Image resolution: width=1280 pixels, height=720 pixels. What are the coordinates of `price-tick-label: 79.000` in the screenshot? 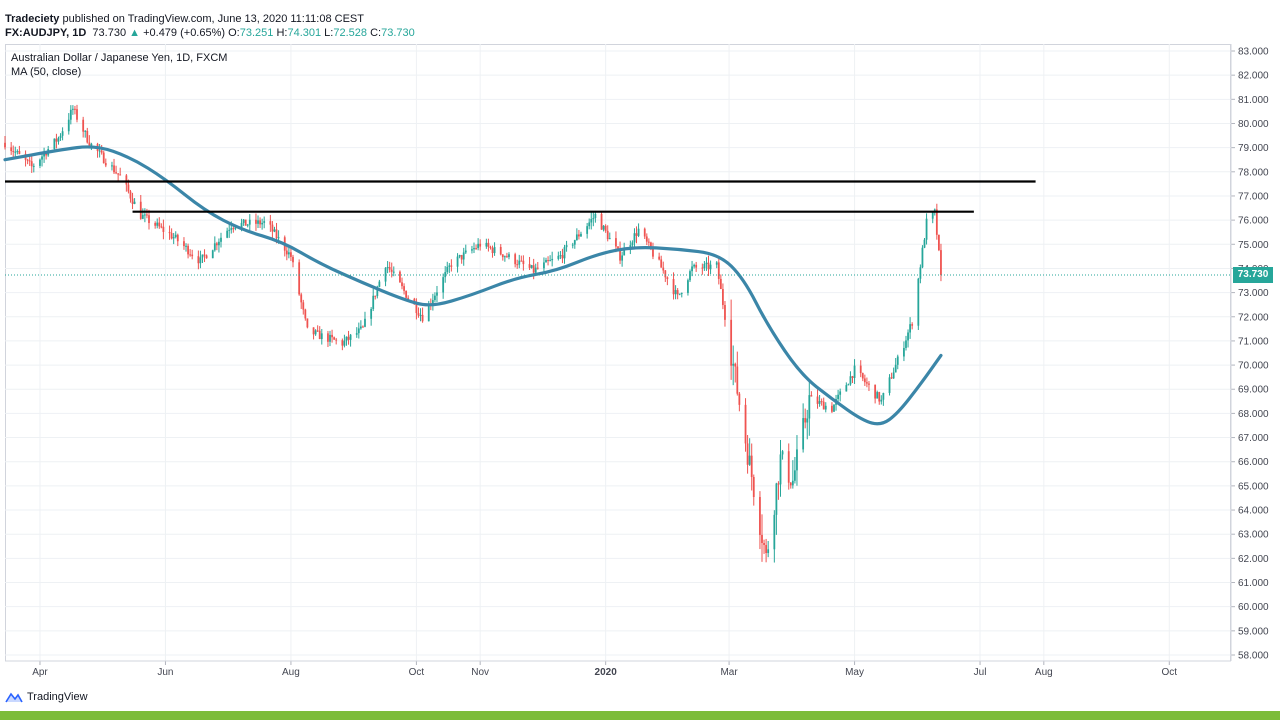 It's located at (1253, 148).